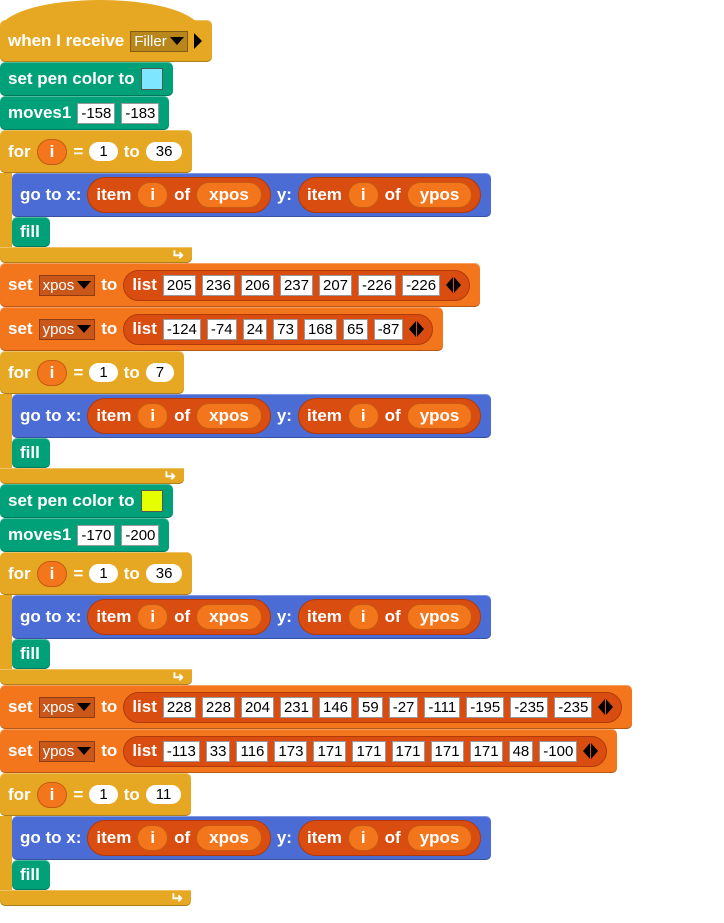  I want to click on for-loop-header: for i = 1 to 11, so click(96, 794).